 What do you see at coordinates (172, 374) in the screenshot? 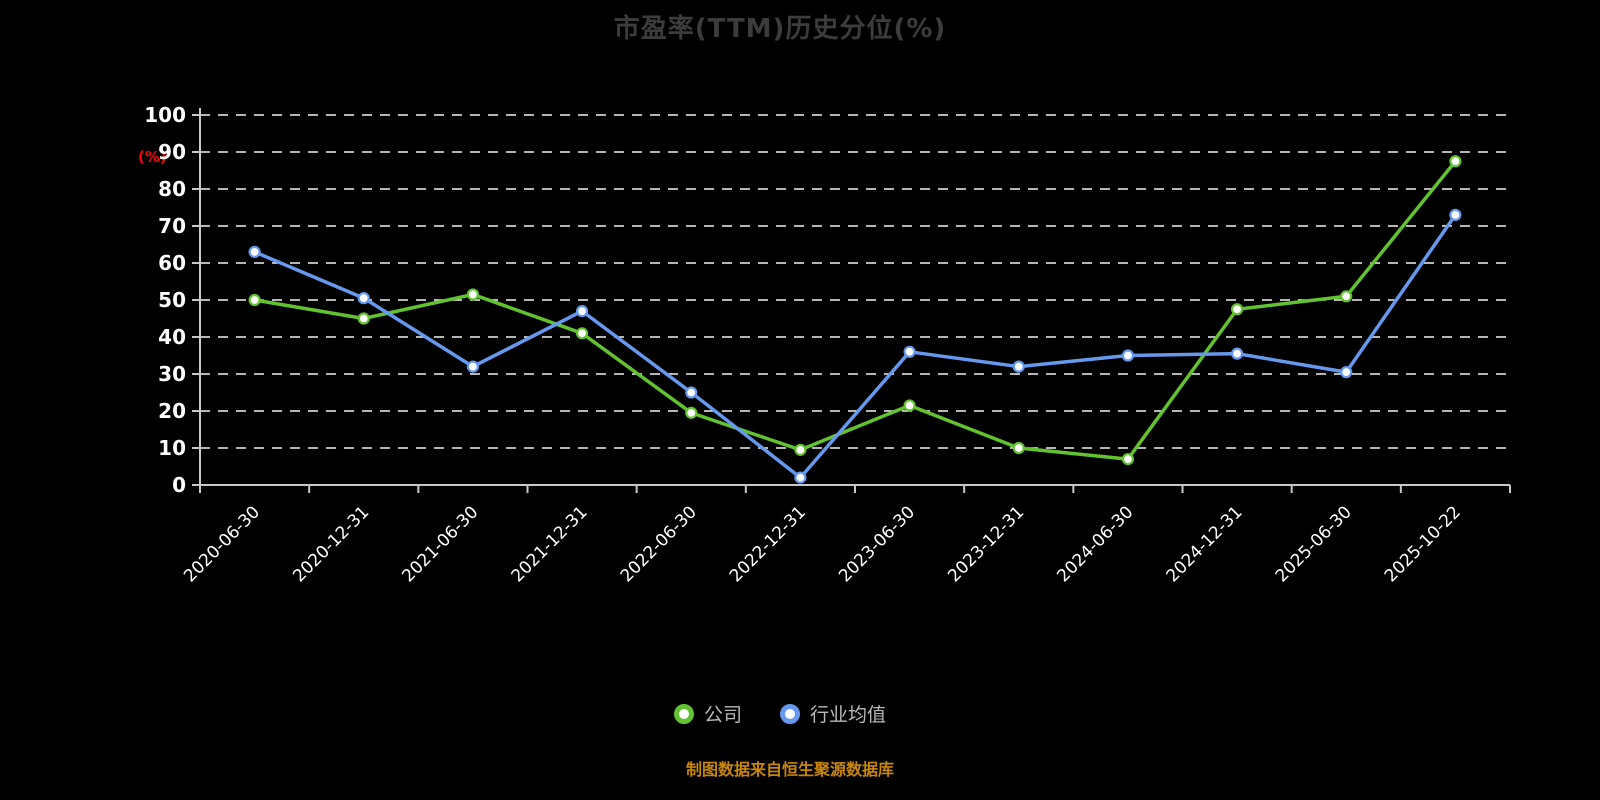
I see `y-tick-label: 30` at bounding box center [172, 374].